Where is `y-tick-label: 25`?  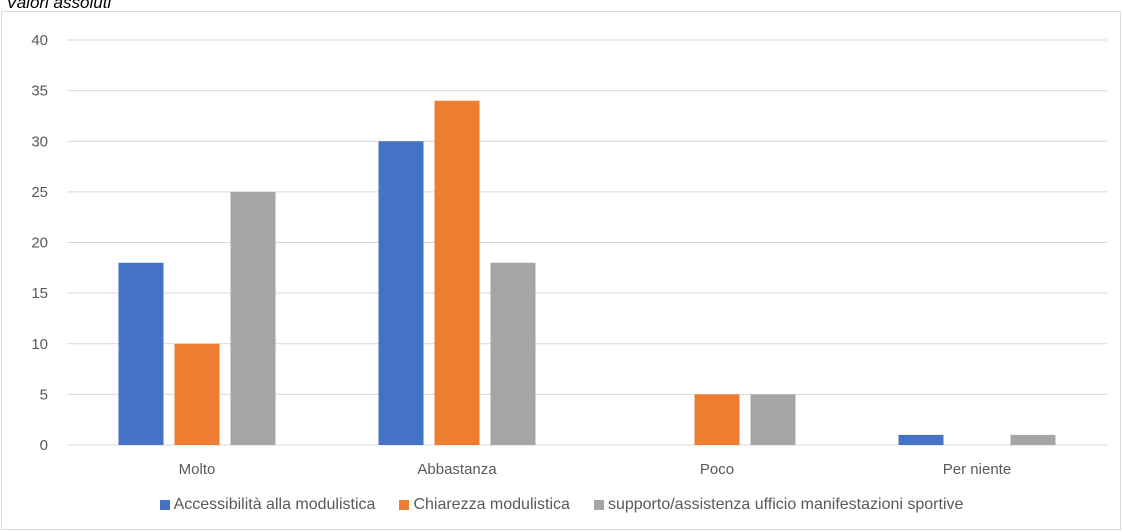
y-tick-label: 25 is located at coordinates (39, 192).